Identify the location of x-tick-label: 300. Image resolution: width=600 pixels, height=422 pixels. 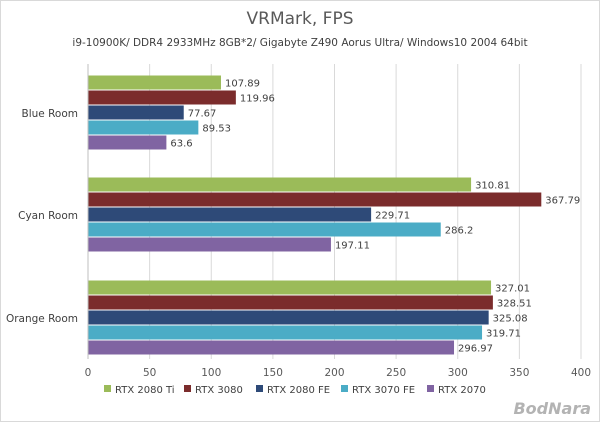
(458, 373).